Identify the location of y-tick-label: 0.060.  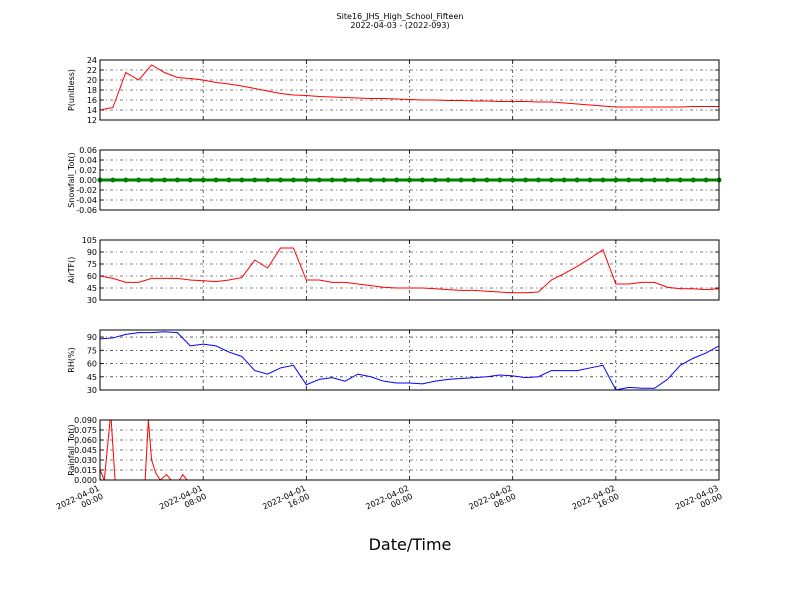
(85, 440).